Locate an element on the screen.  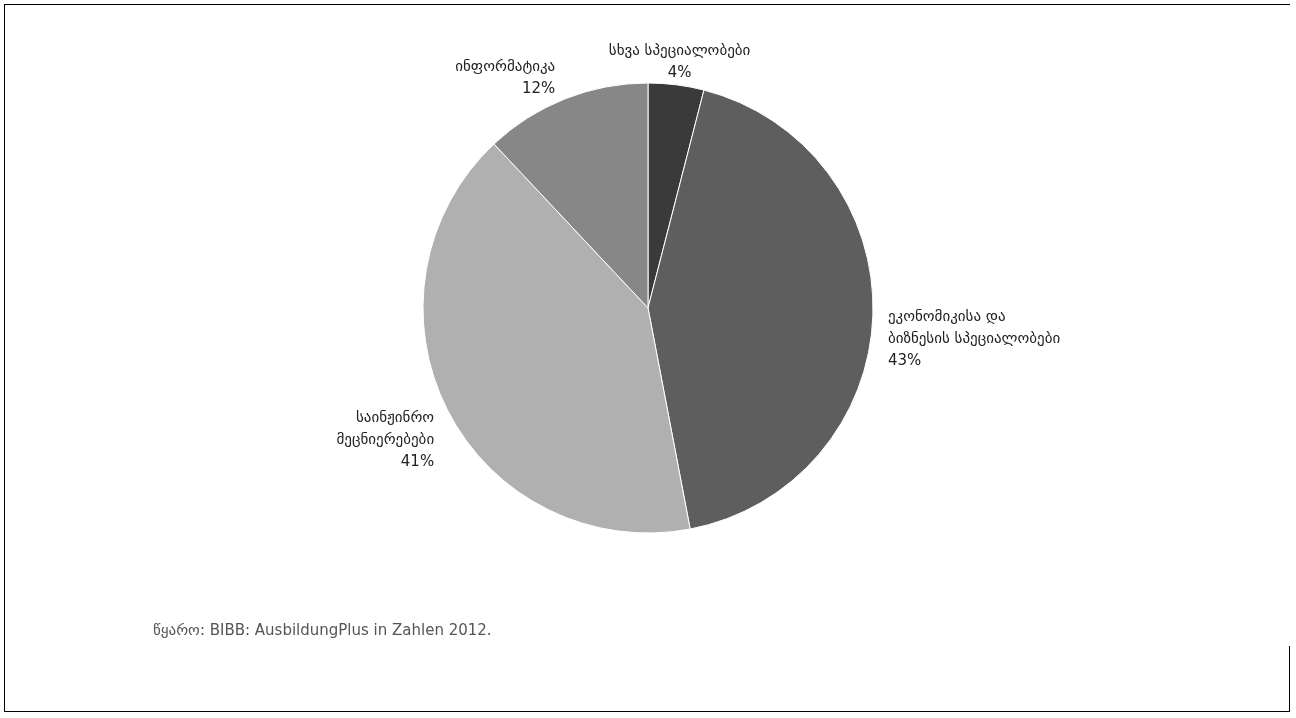
data-label: 12% is located at coordinates (538, 87).